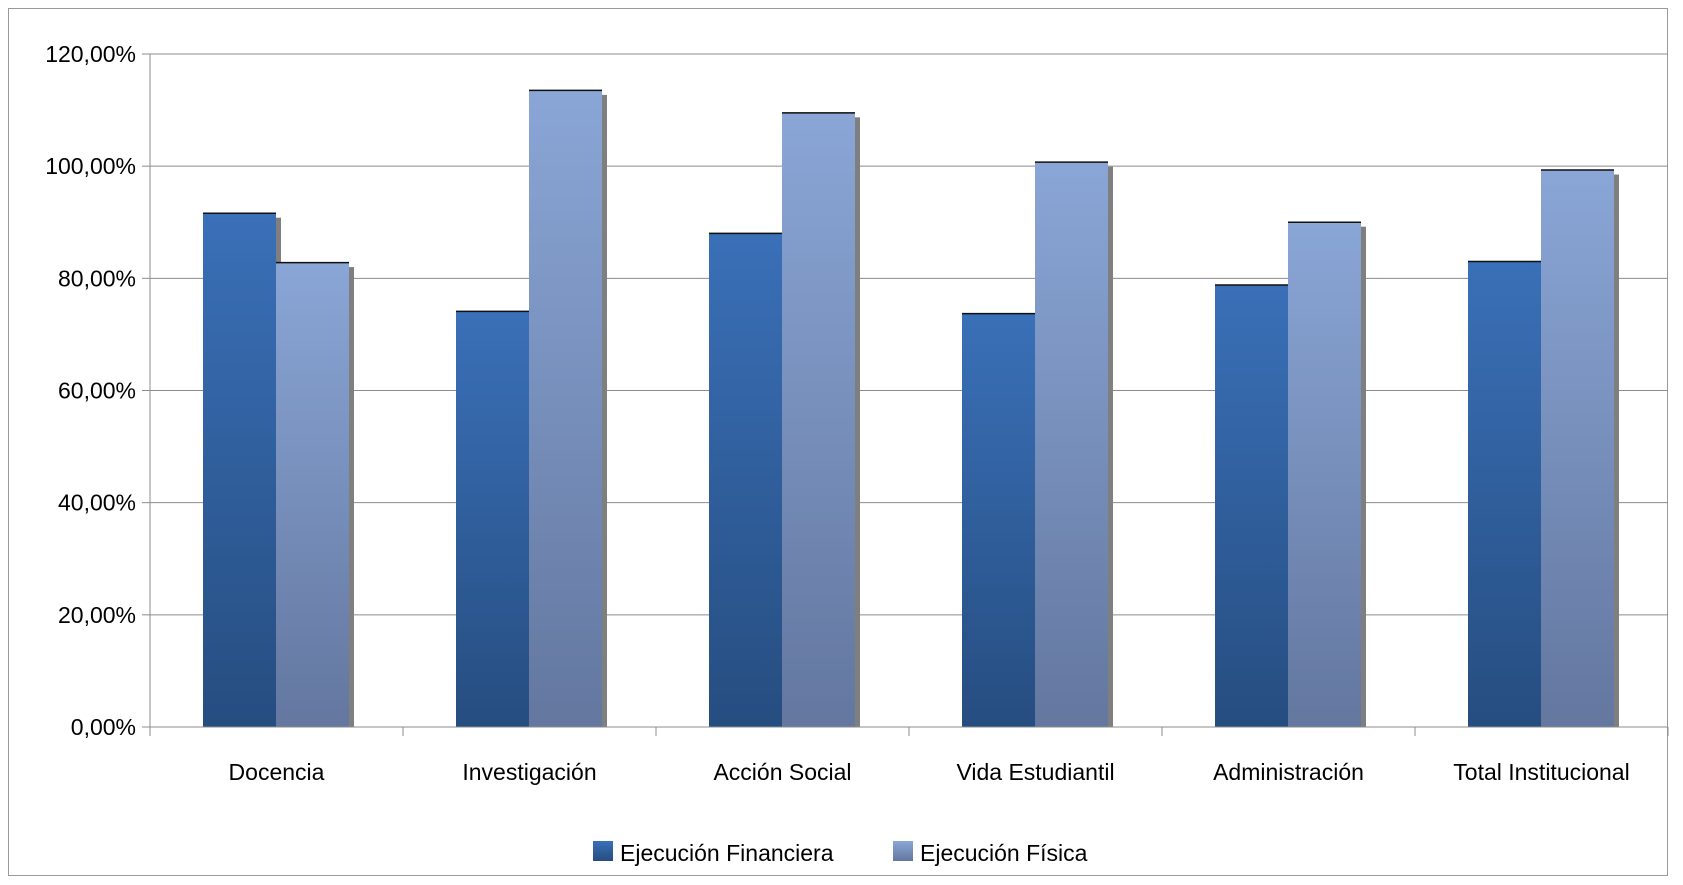 The height and width of the screenshot is (885, 1683). What do you see at coordinates (1288, 772) in the screenshot?
I see `category-label: Administración` at bounding box center [1288, 772].